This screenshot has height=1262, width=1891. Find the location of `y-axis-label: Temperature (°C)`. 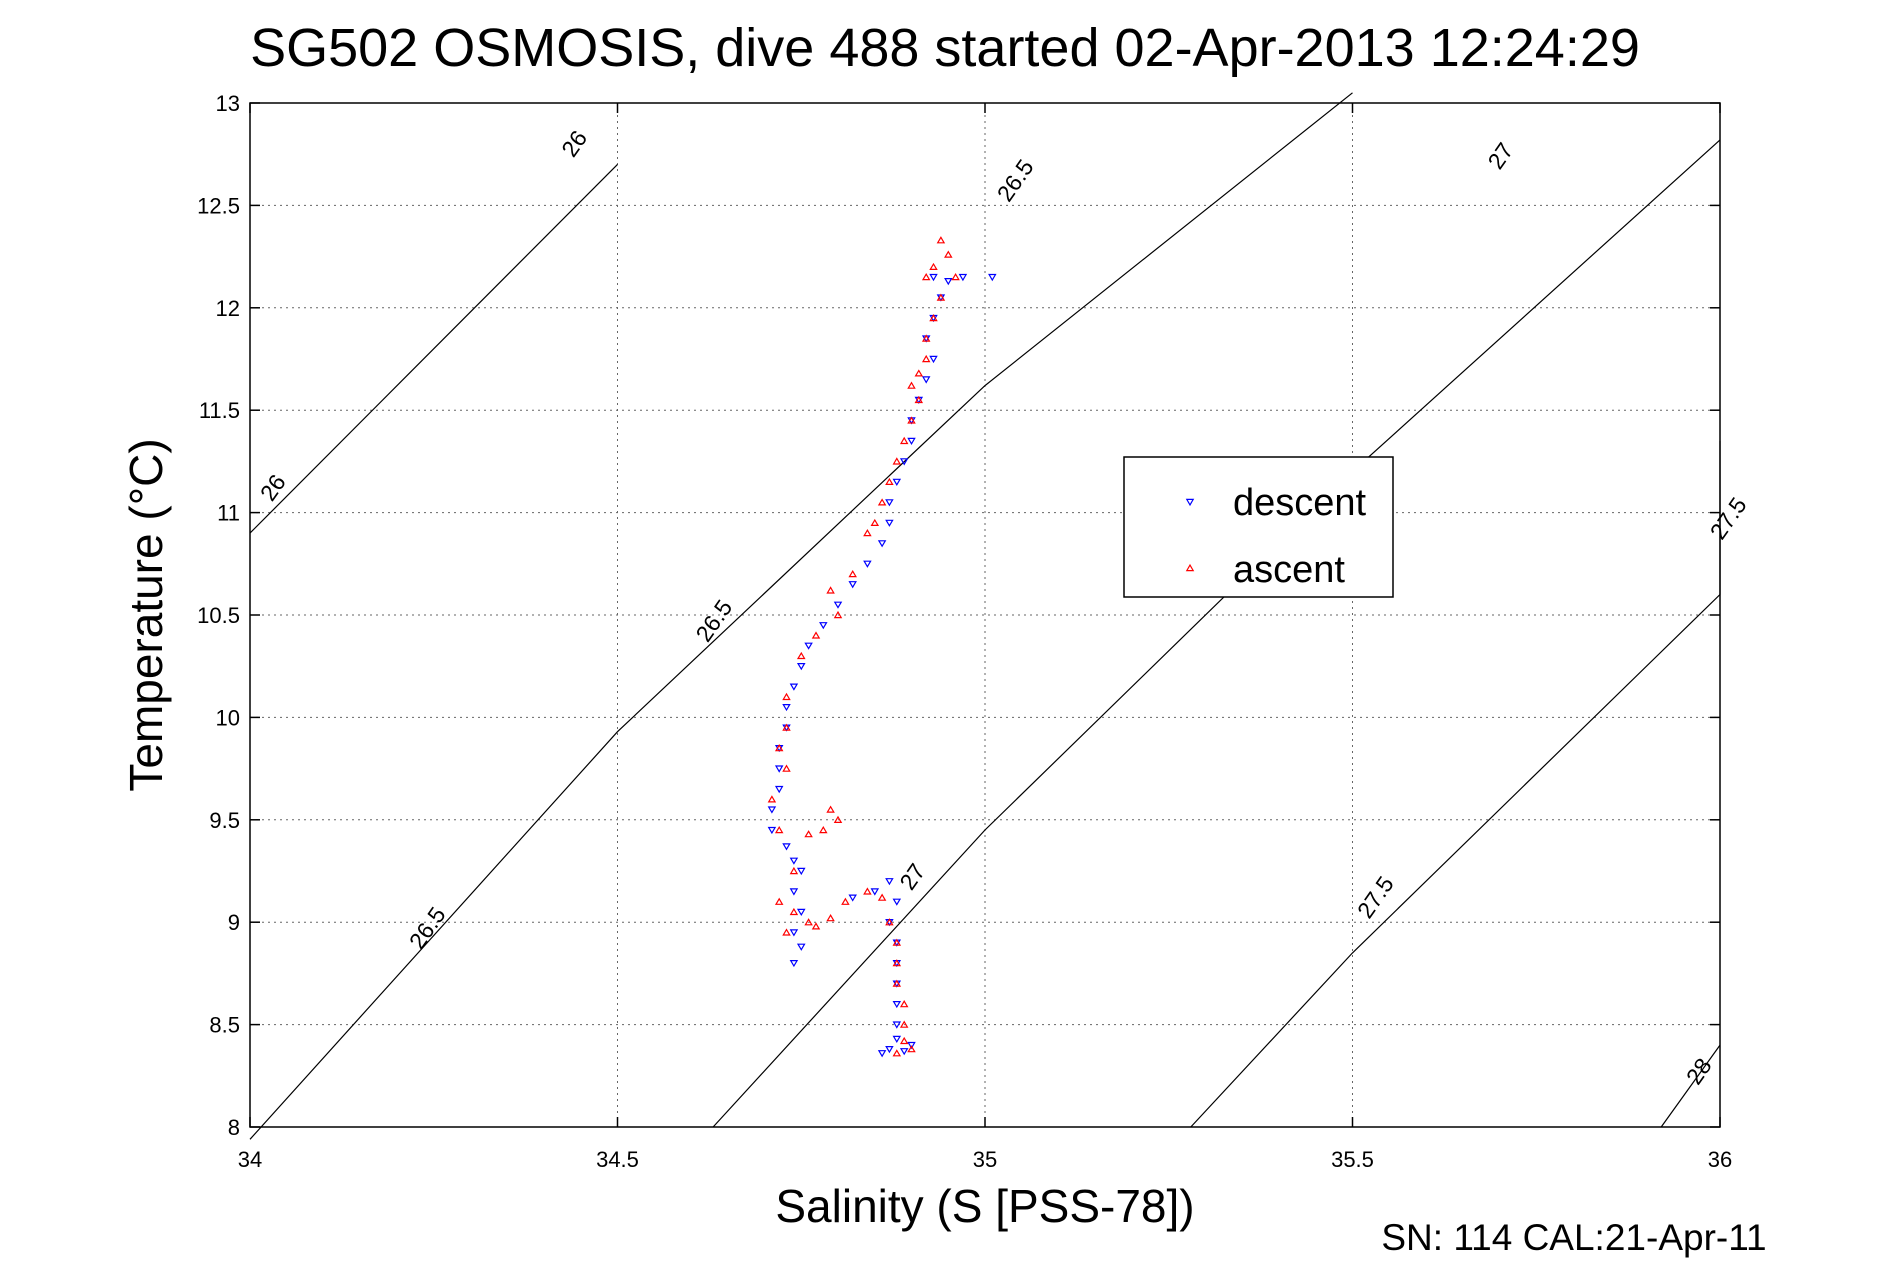

y-axis-label: Temperature (°C) is located at coordinates (146, 614).